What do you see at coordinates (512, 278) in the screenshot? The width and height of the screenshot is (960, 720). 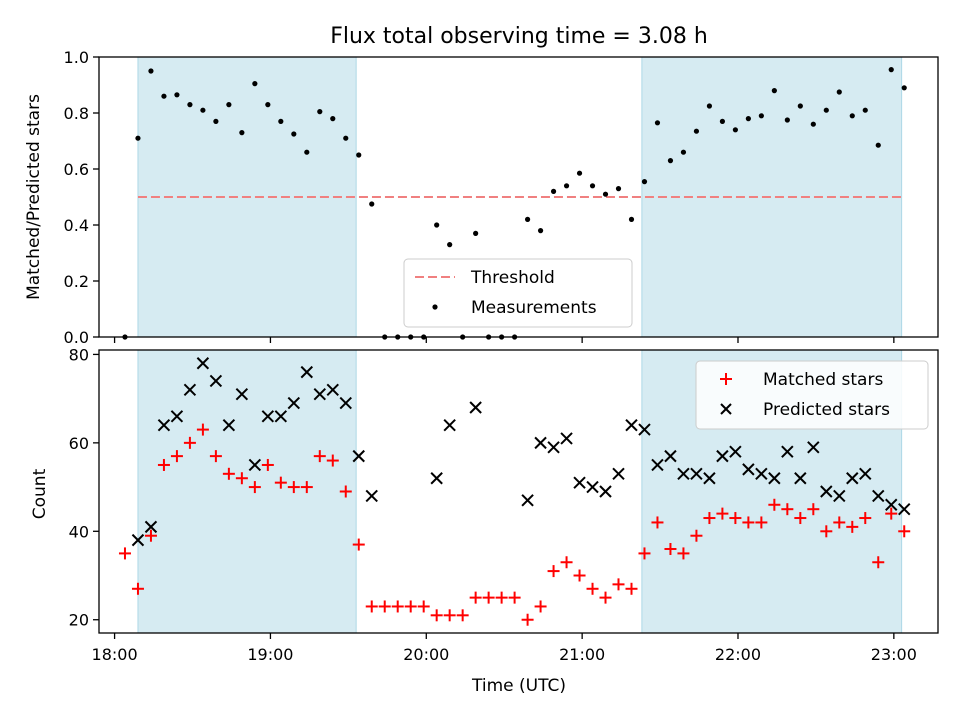 I see `legend-threshold-label: Threshold` at bounding box center [512, 278].